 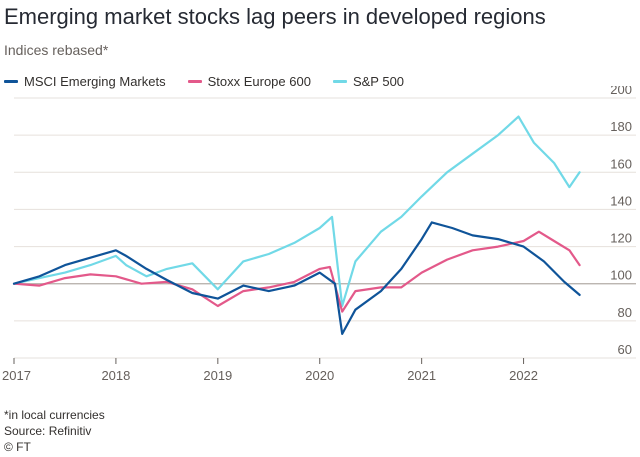 I want to click on x-tick-label-2022: 2022, so click(x=523, y=375).